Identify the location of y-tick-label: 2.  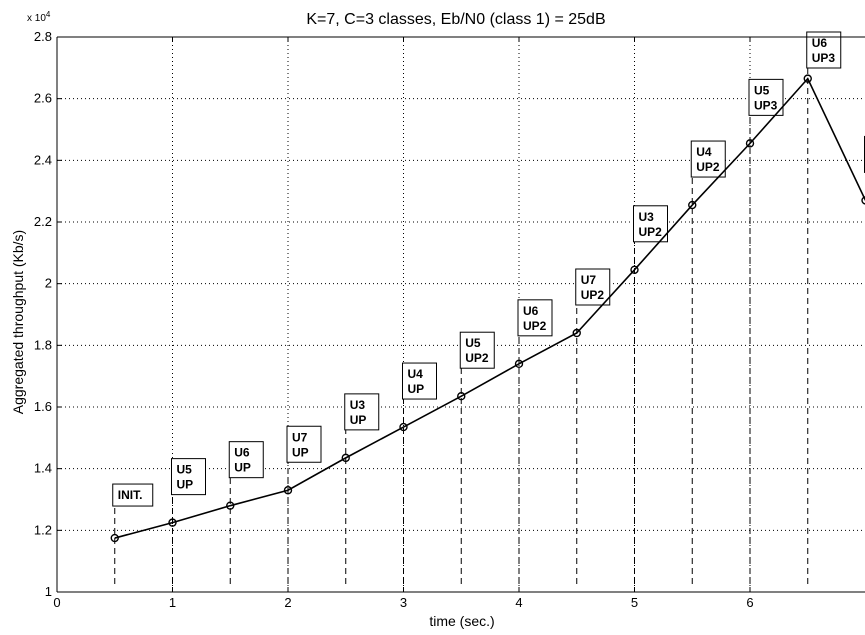
(48, 283).